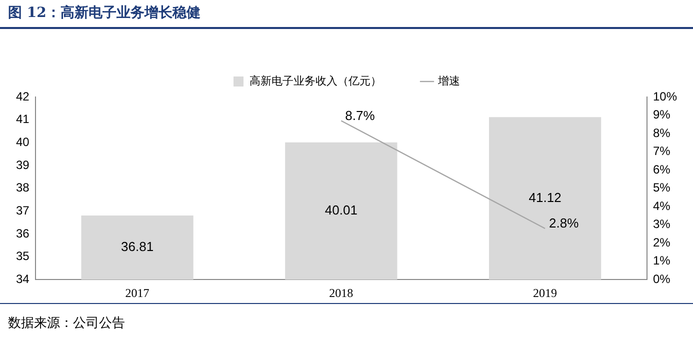 The image size is (693, 339). Describe the element at coordinates (545, 293) in the screenshot. I see `x-tick-label: 2019` at that location.